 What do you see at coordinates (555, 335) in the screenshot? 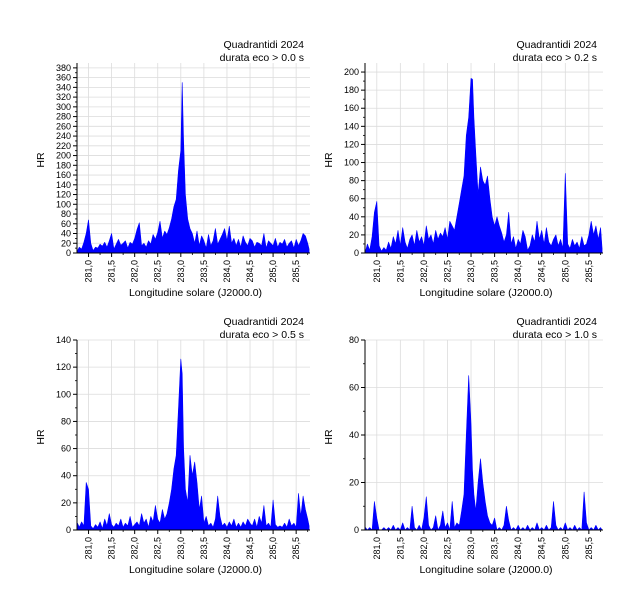
I see `panel-subtitle: durata eco > 1.0 s` at bounding box center [555, 335].